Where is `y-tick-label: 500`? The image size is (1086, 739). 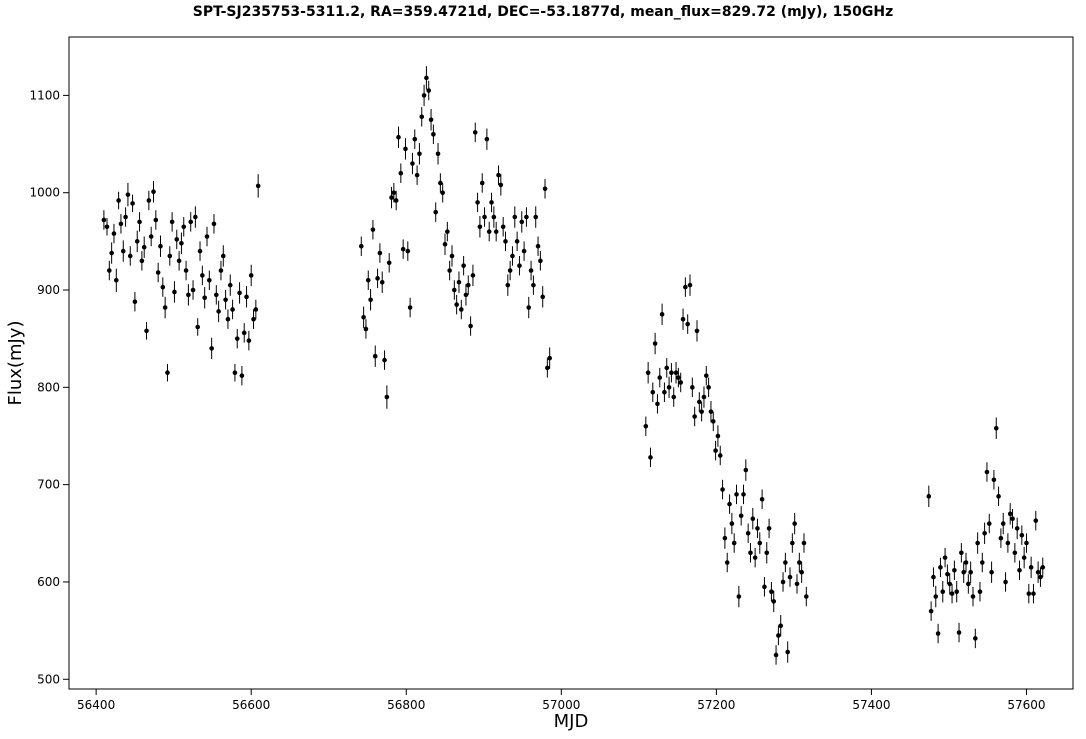
y-tick-label: 500 is located at coordinates (48, 679).